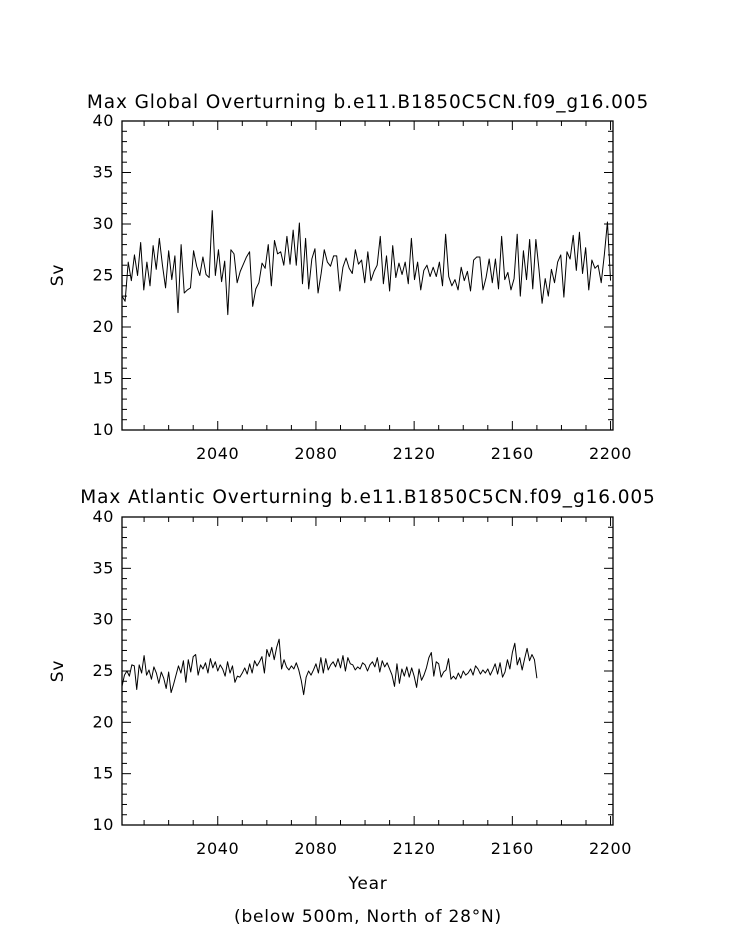  What do you see at coordinates (367, 884) in the screenshot?
I see `x-axis-label: Year` at bounding box center [367, 884].